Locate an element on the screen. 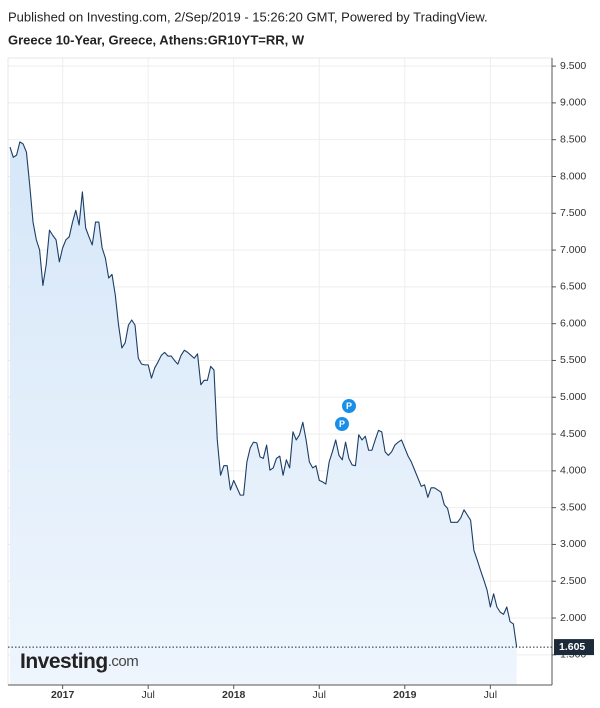 The image size is (600, 708). y-tick-label: 8.000 is located at coordinates (573, 176).